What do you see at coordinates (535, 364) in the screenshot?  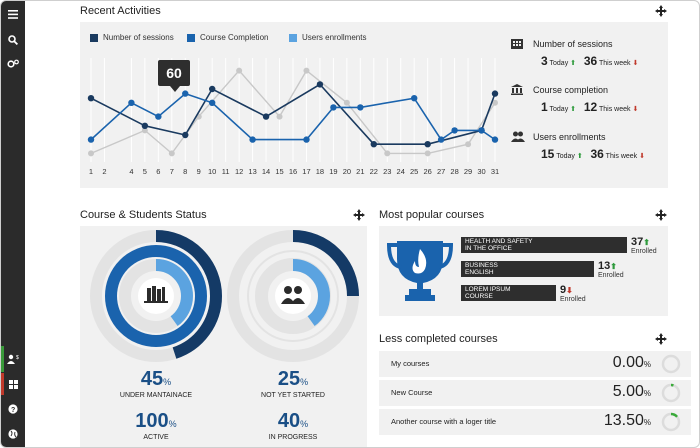 I see `less-completed-row: My courses 0.00%` at bounding box center [535, 364].